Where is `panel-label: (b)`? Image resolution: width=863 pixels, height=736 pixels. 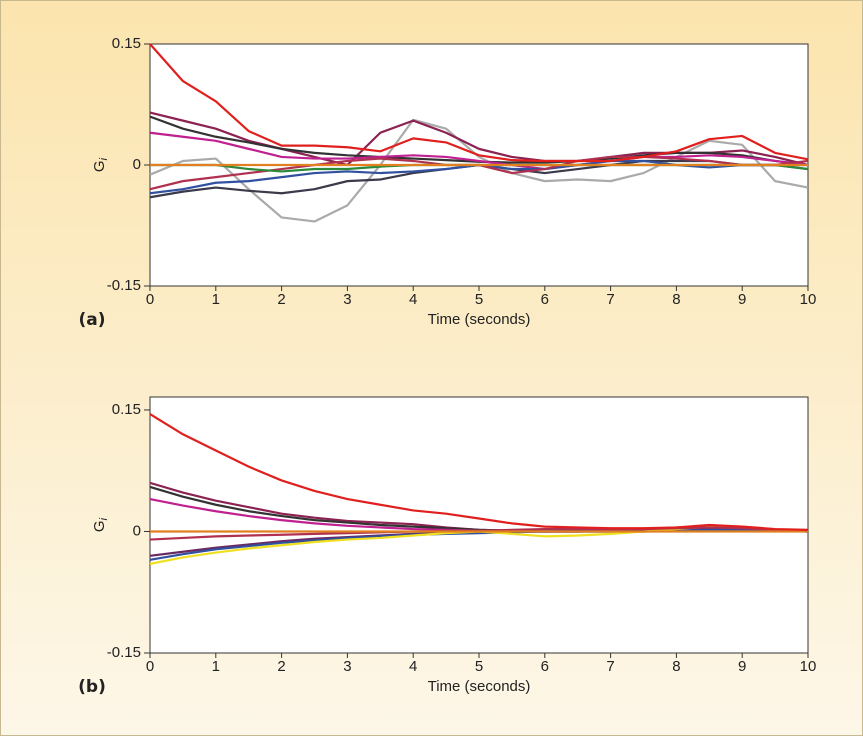 panel-label: (b) is located at coordinates (92, 687).